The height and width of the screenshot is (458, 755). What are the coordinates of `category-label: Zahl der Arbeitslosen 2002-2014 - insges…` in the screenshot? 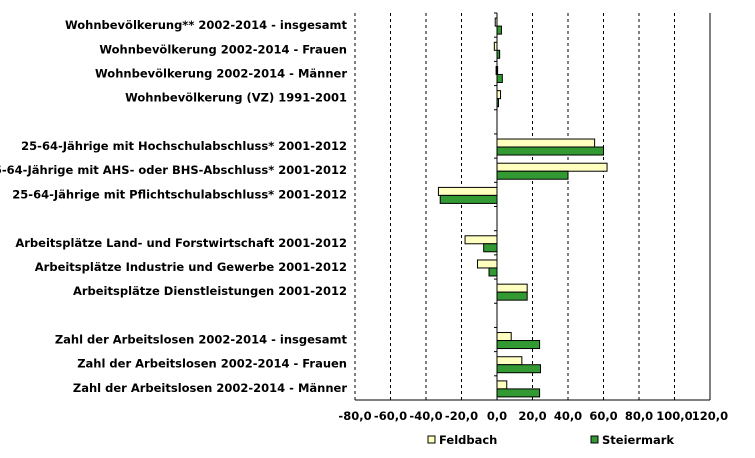 It's located at (201, 340).